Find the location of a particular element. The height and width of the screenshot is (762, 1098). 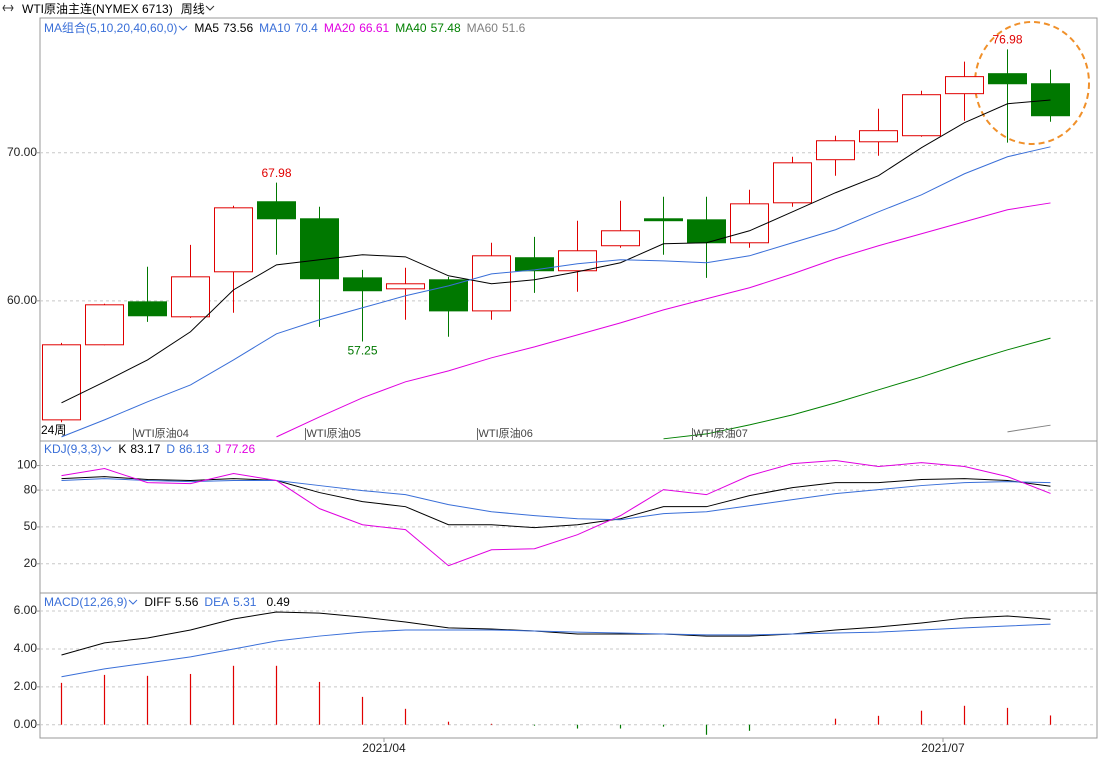

x-tick-label: 2021/07 is located at coordinates (943, 748).